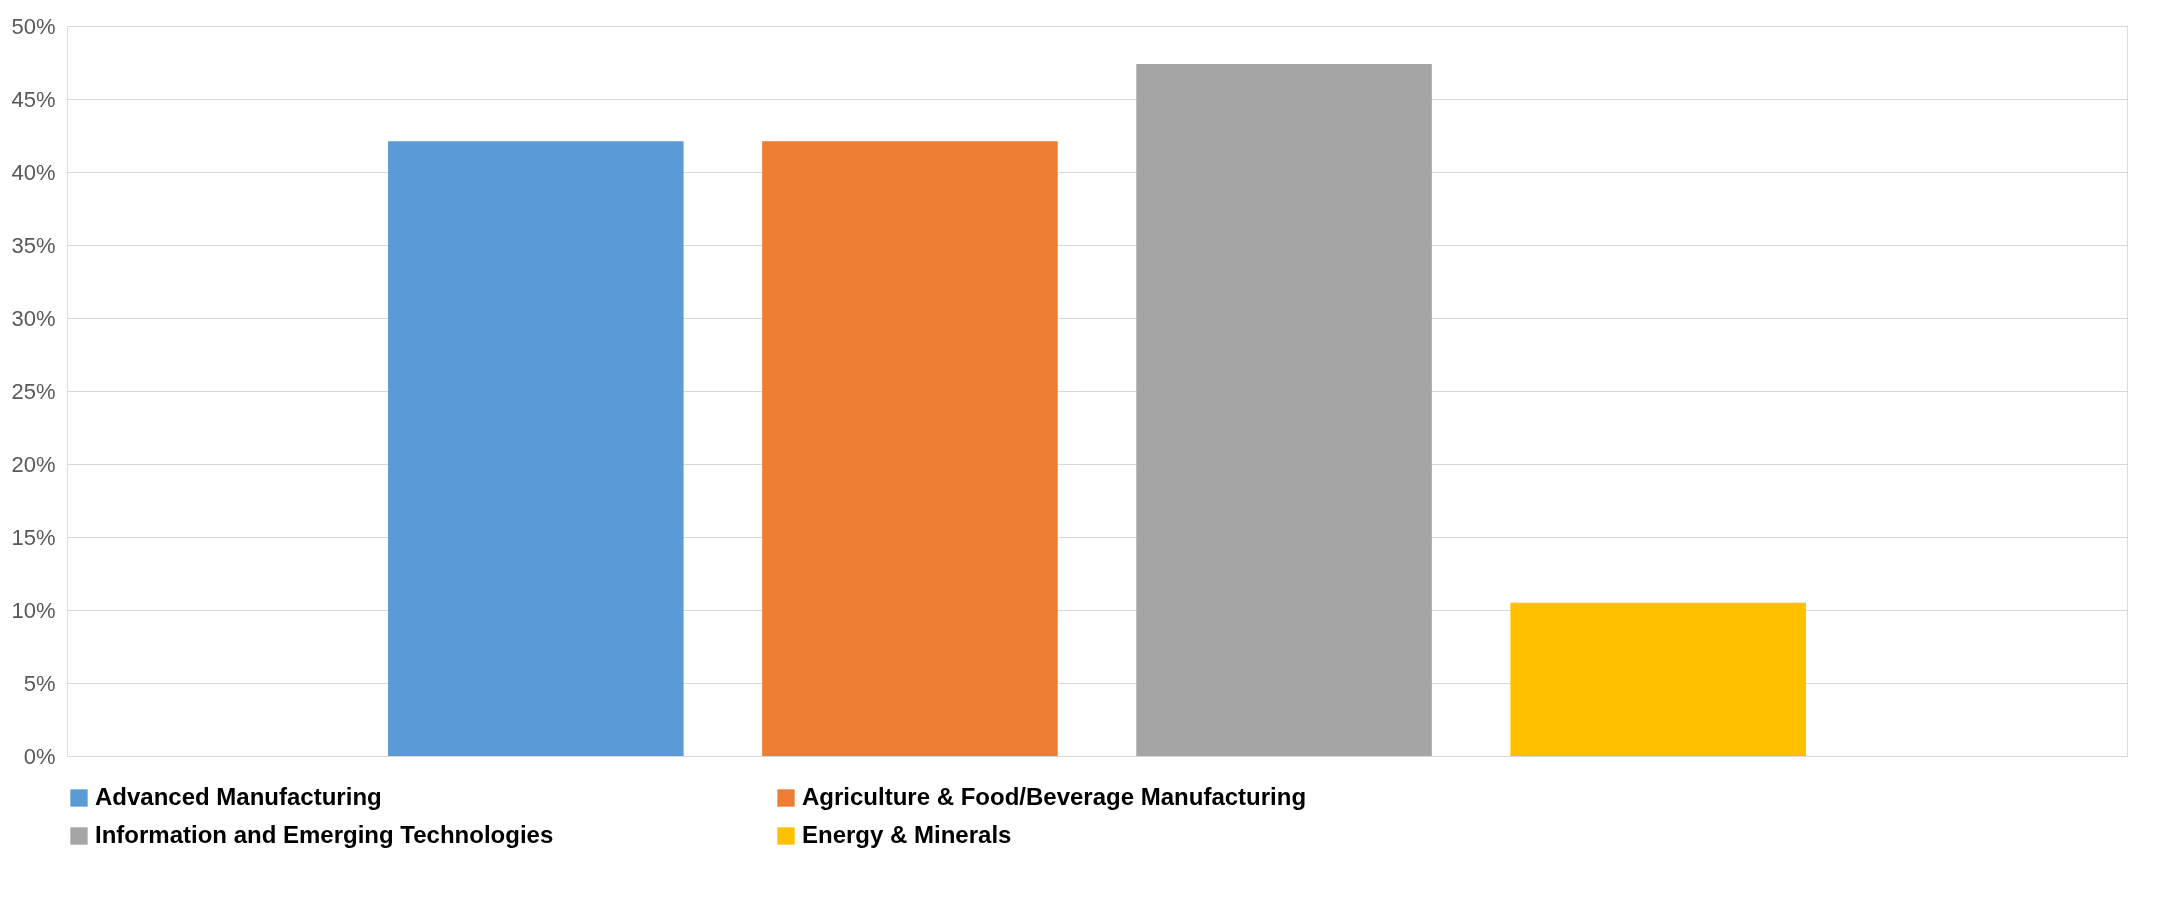 The width and height of the screenshot is (2178, 900). What do you see at coordinates (33, 537) in the screenshot?
I see `y-tick-label: 15%` at bounding box center [33, 537].